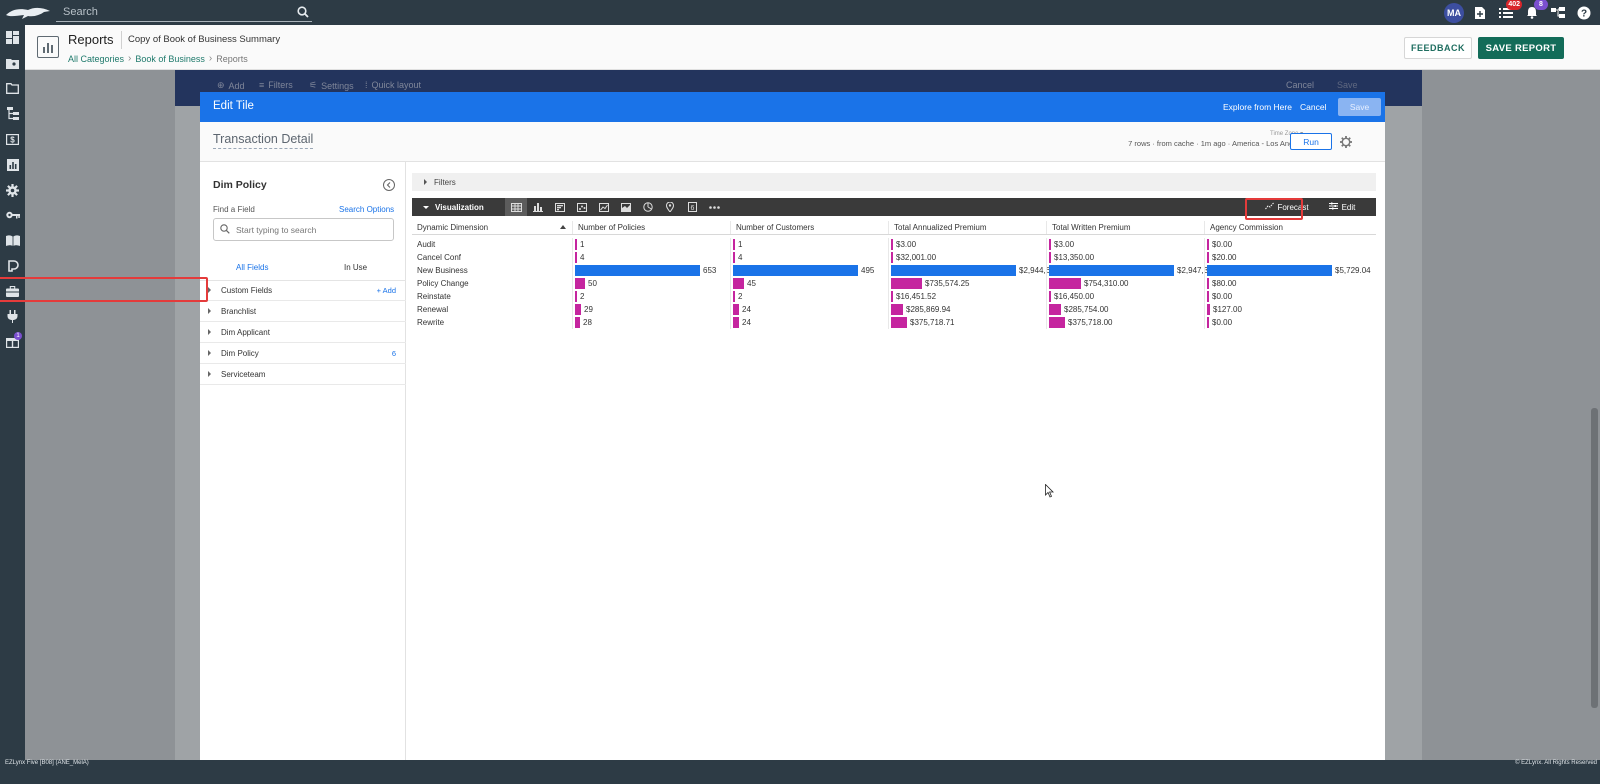 This screenshot has width=1600, height=784. I want to click on row-dimension: New Business, so click(442, 270).